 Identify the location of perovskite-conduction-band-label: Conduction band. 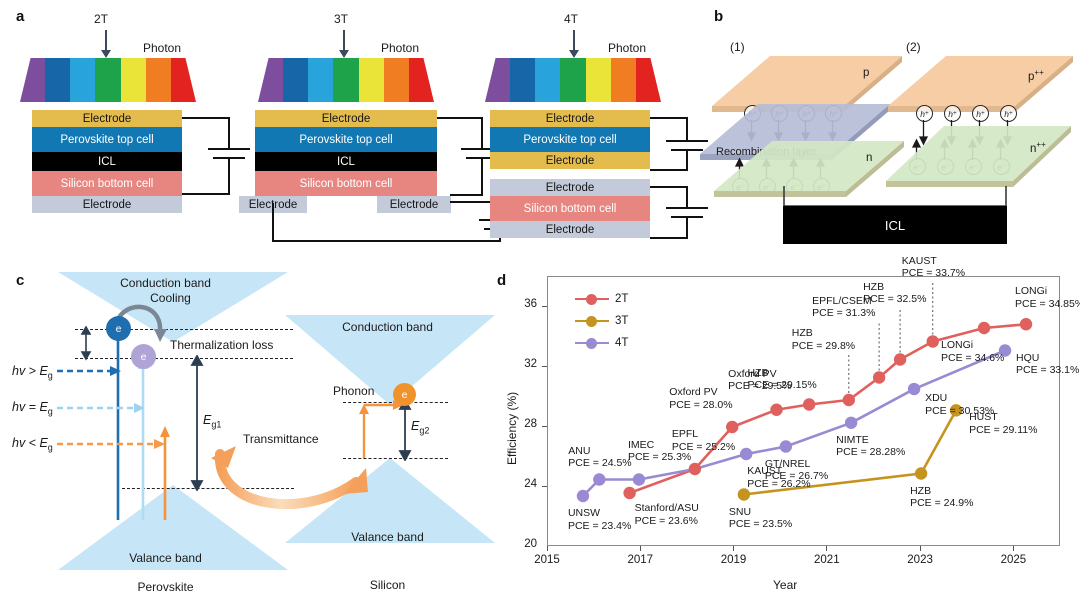
(165, 283).